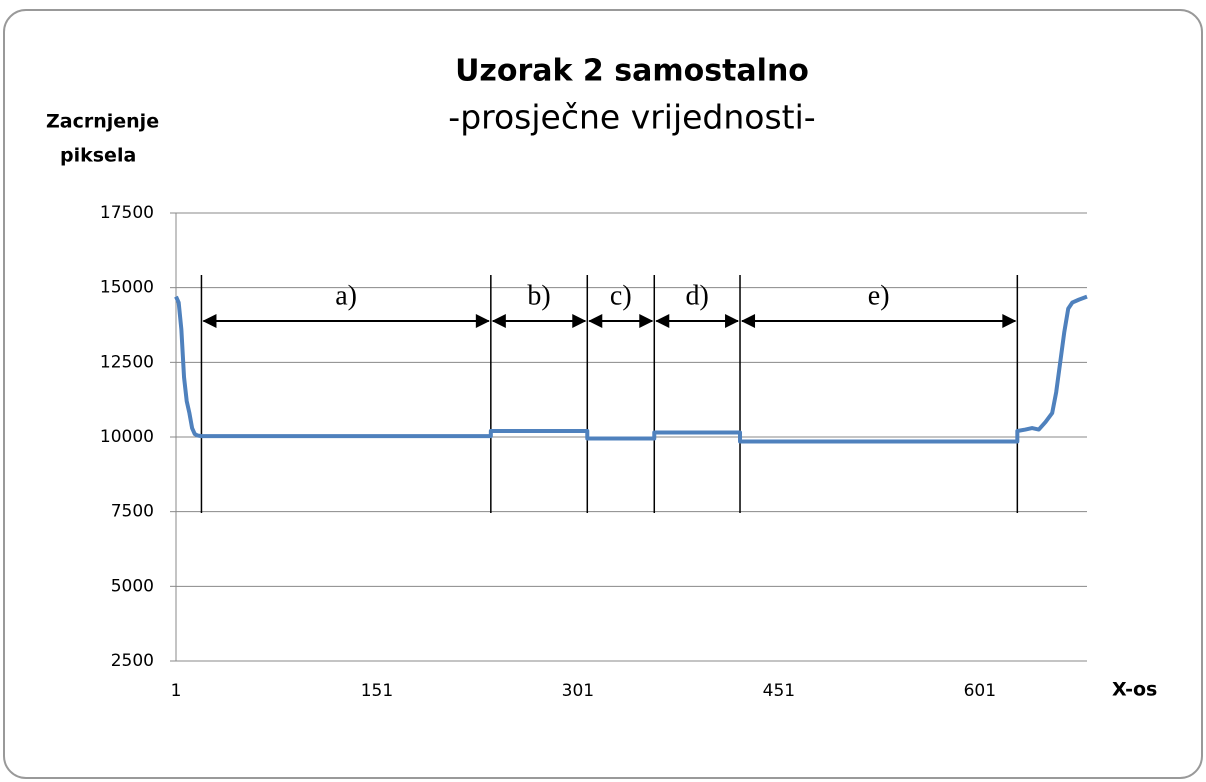  What do you see at coordinates (779, 691) in the screenshot?
I see `x-tick-label: 451` at bounding box center [779, 691].